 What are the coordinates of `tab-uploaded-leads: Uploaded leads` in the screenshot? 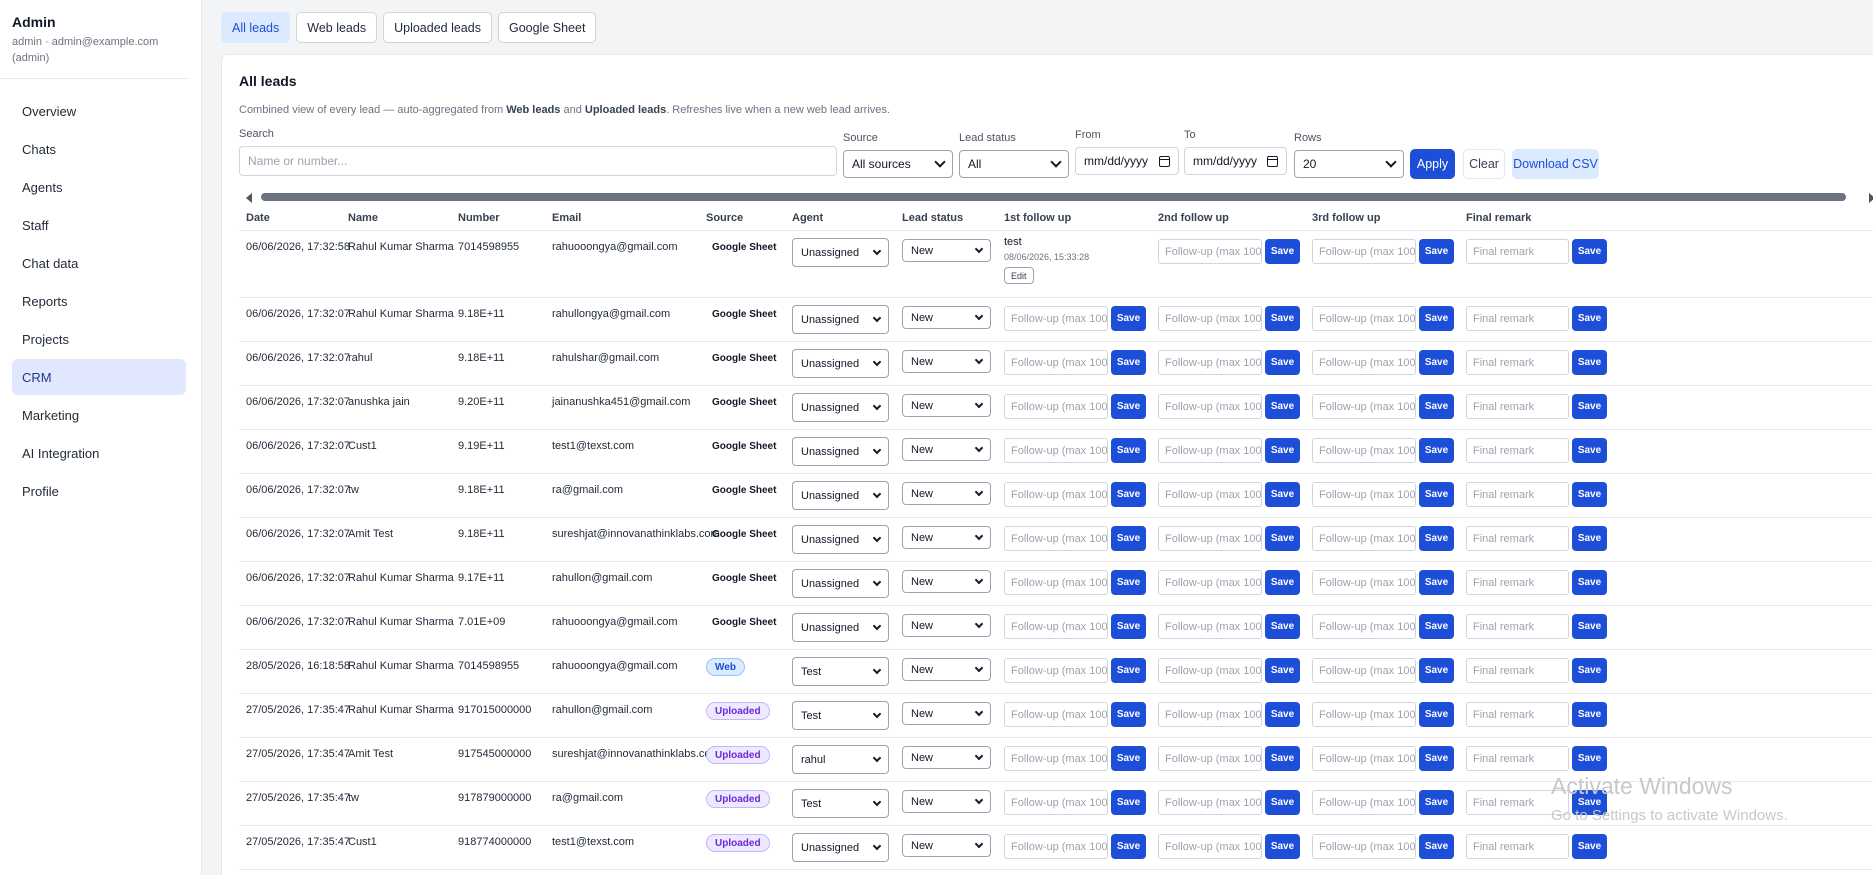 It's located at (437, 27).